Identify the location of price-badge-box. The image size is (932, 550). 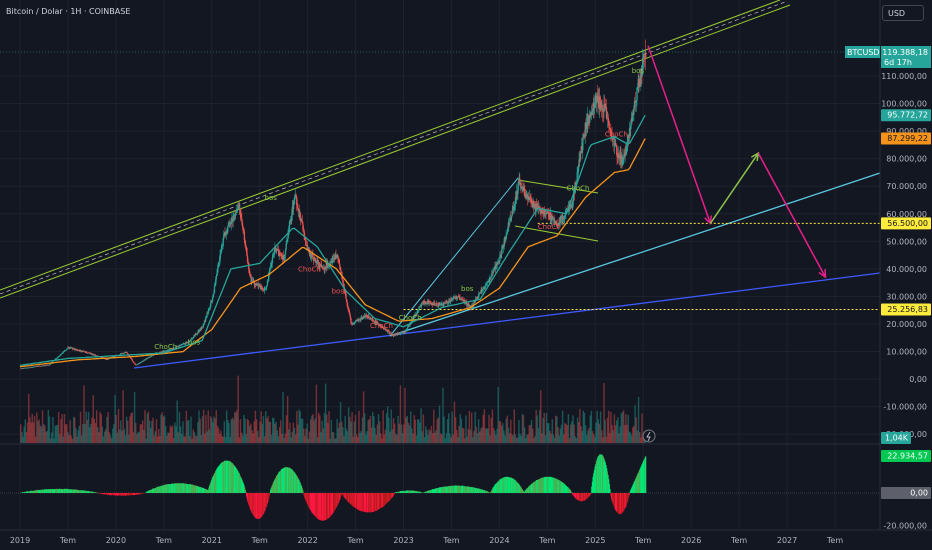
(906, 138).